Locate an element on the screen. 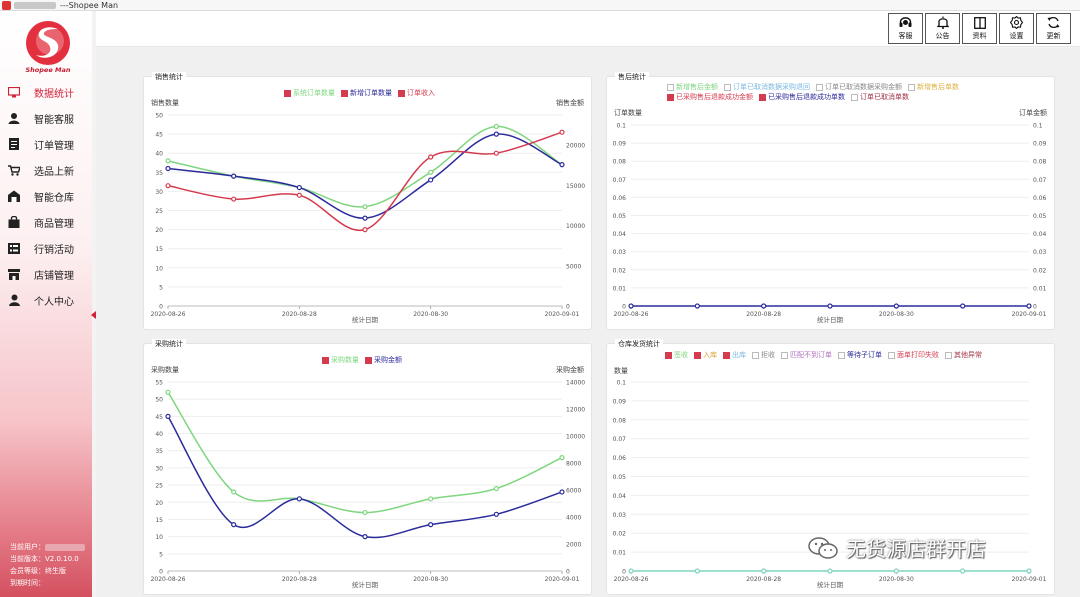 Image resolution: width=1080 pixels, height=597 pixels. legend-item: 匹配不到订单 is located at coordinates (806, 355).